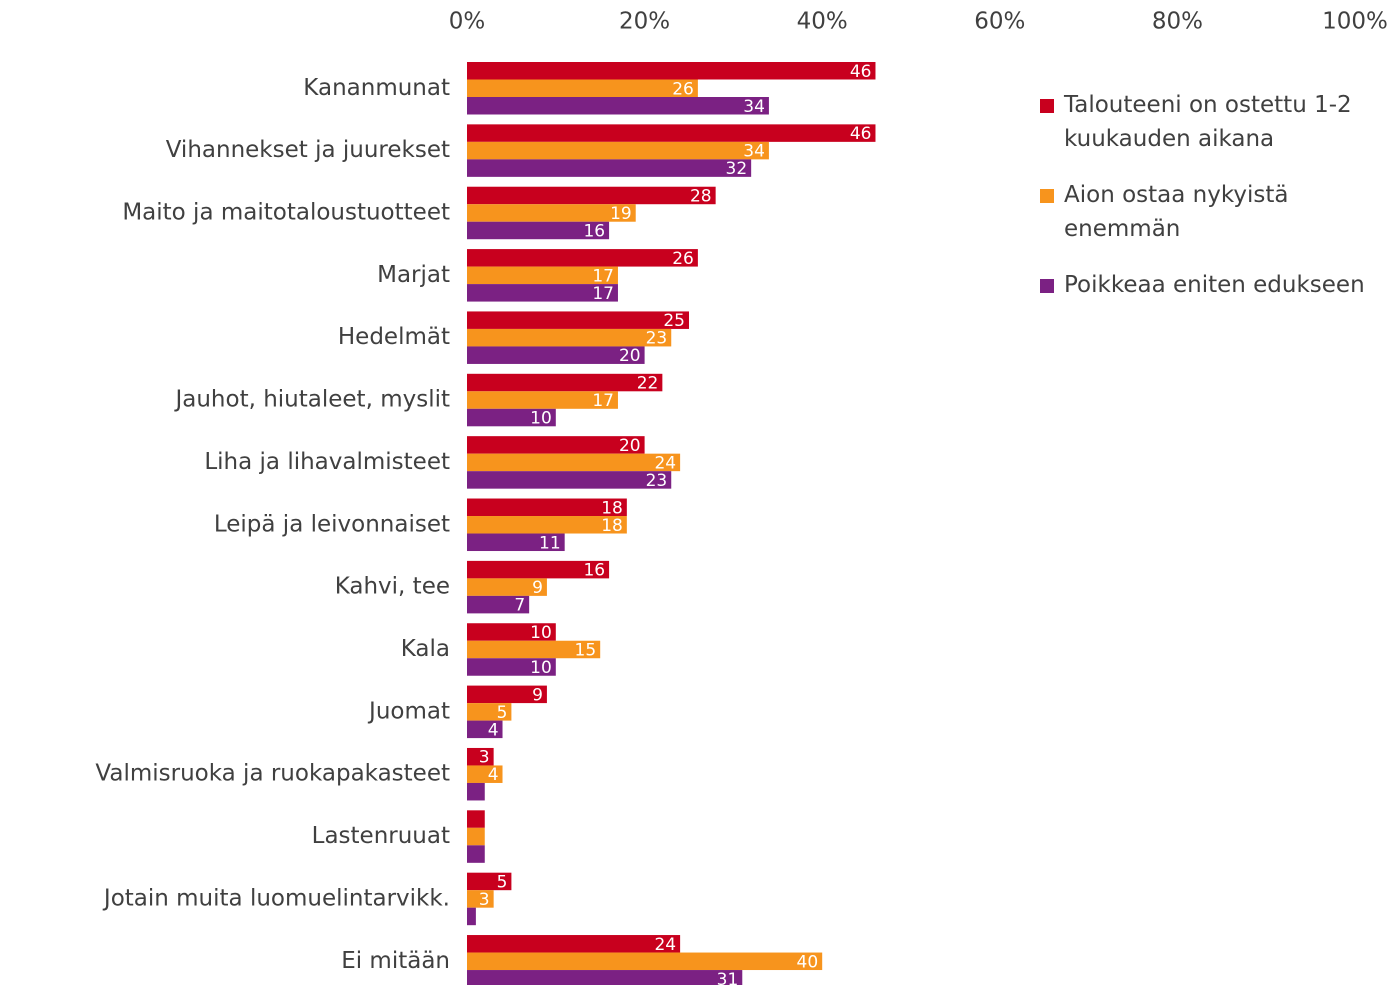  I want to click on category-label: Kahvi, tee, so click(392, 587).